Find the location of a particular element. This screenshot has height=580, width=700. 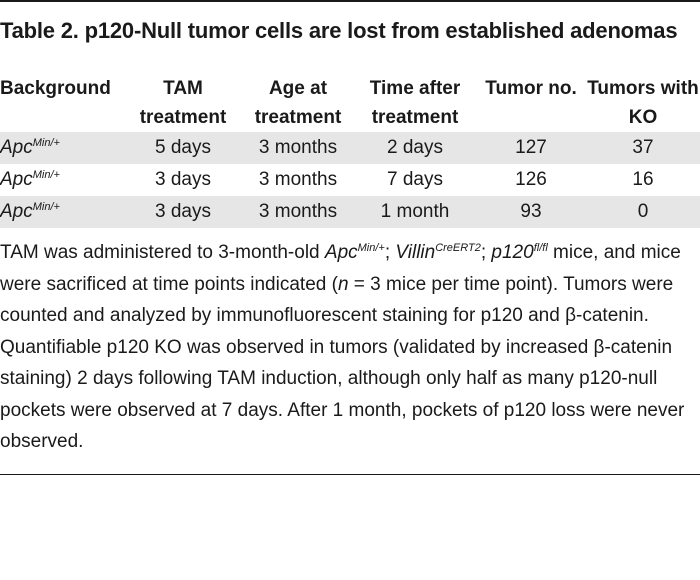

cell-tumor-no: 126 is located at coordinates (531, 179).